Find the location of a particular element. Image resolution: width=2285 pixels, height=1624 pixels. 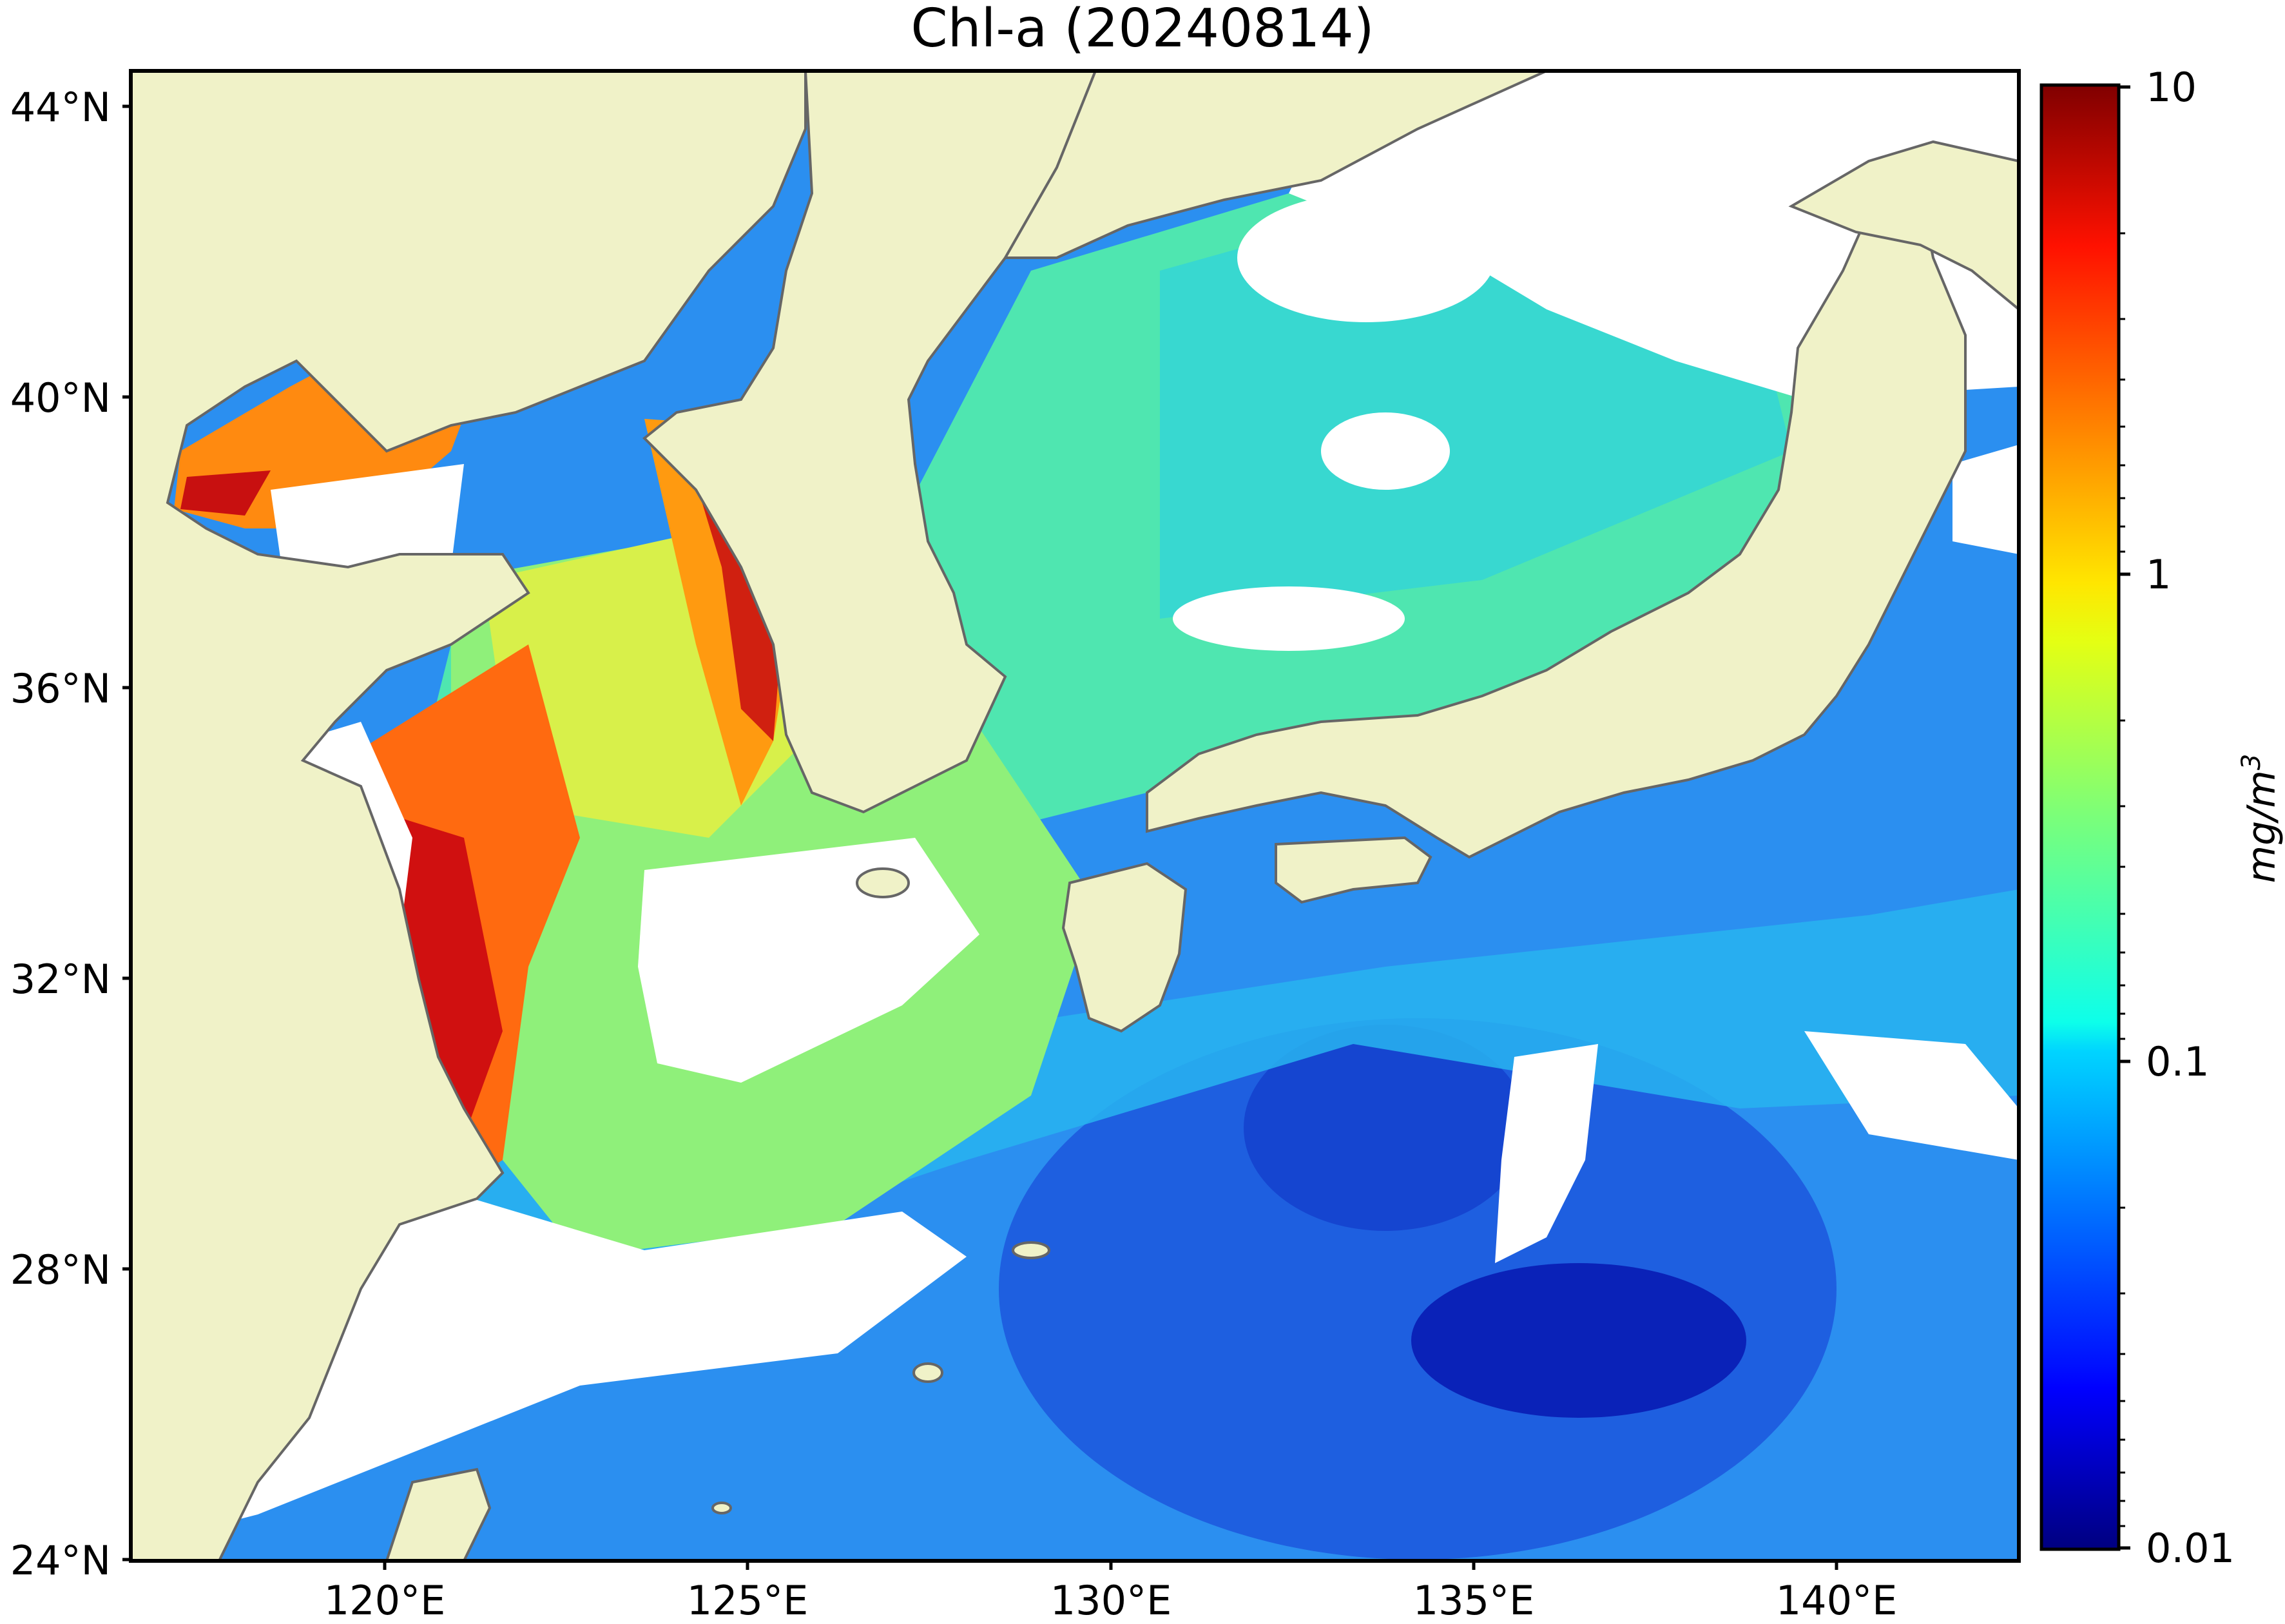

hokkaido is located at coordinates (1903, 225).